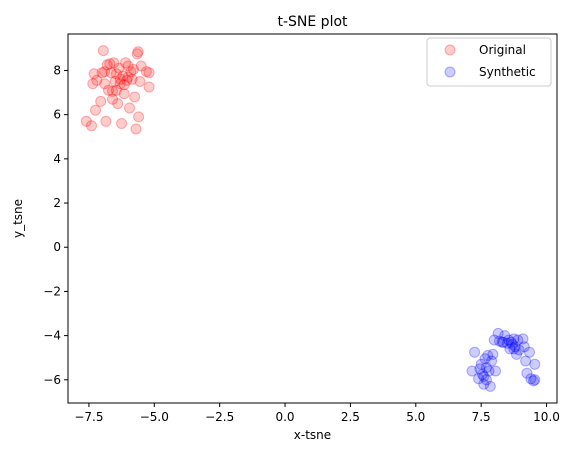 The height and width of the screenshot is (455, 570). Describe the element at coordinates (57, 115) in the screenshot. I see `y-tick-label: 6` at that location.